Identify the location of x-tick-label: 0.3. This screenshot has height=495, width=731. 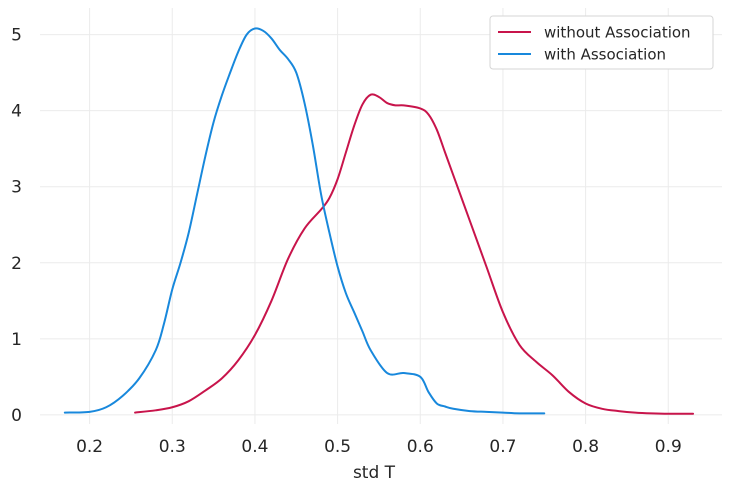
(172, 447).